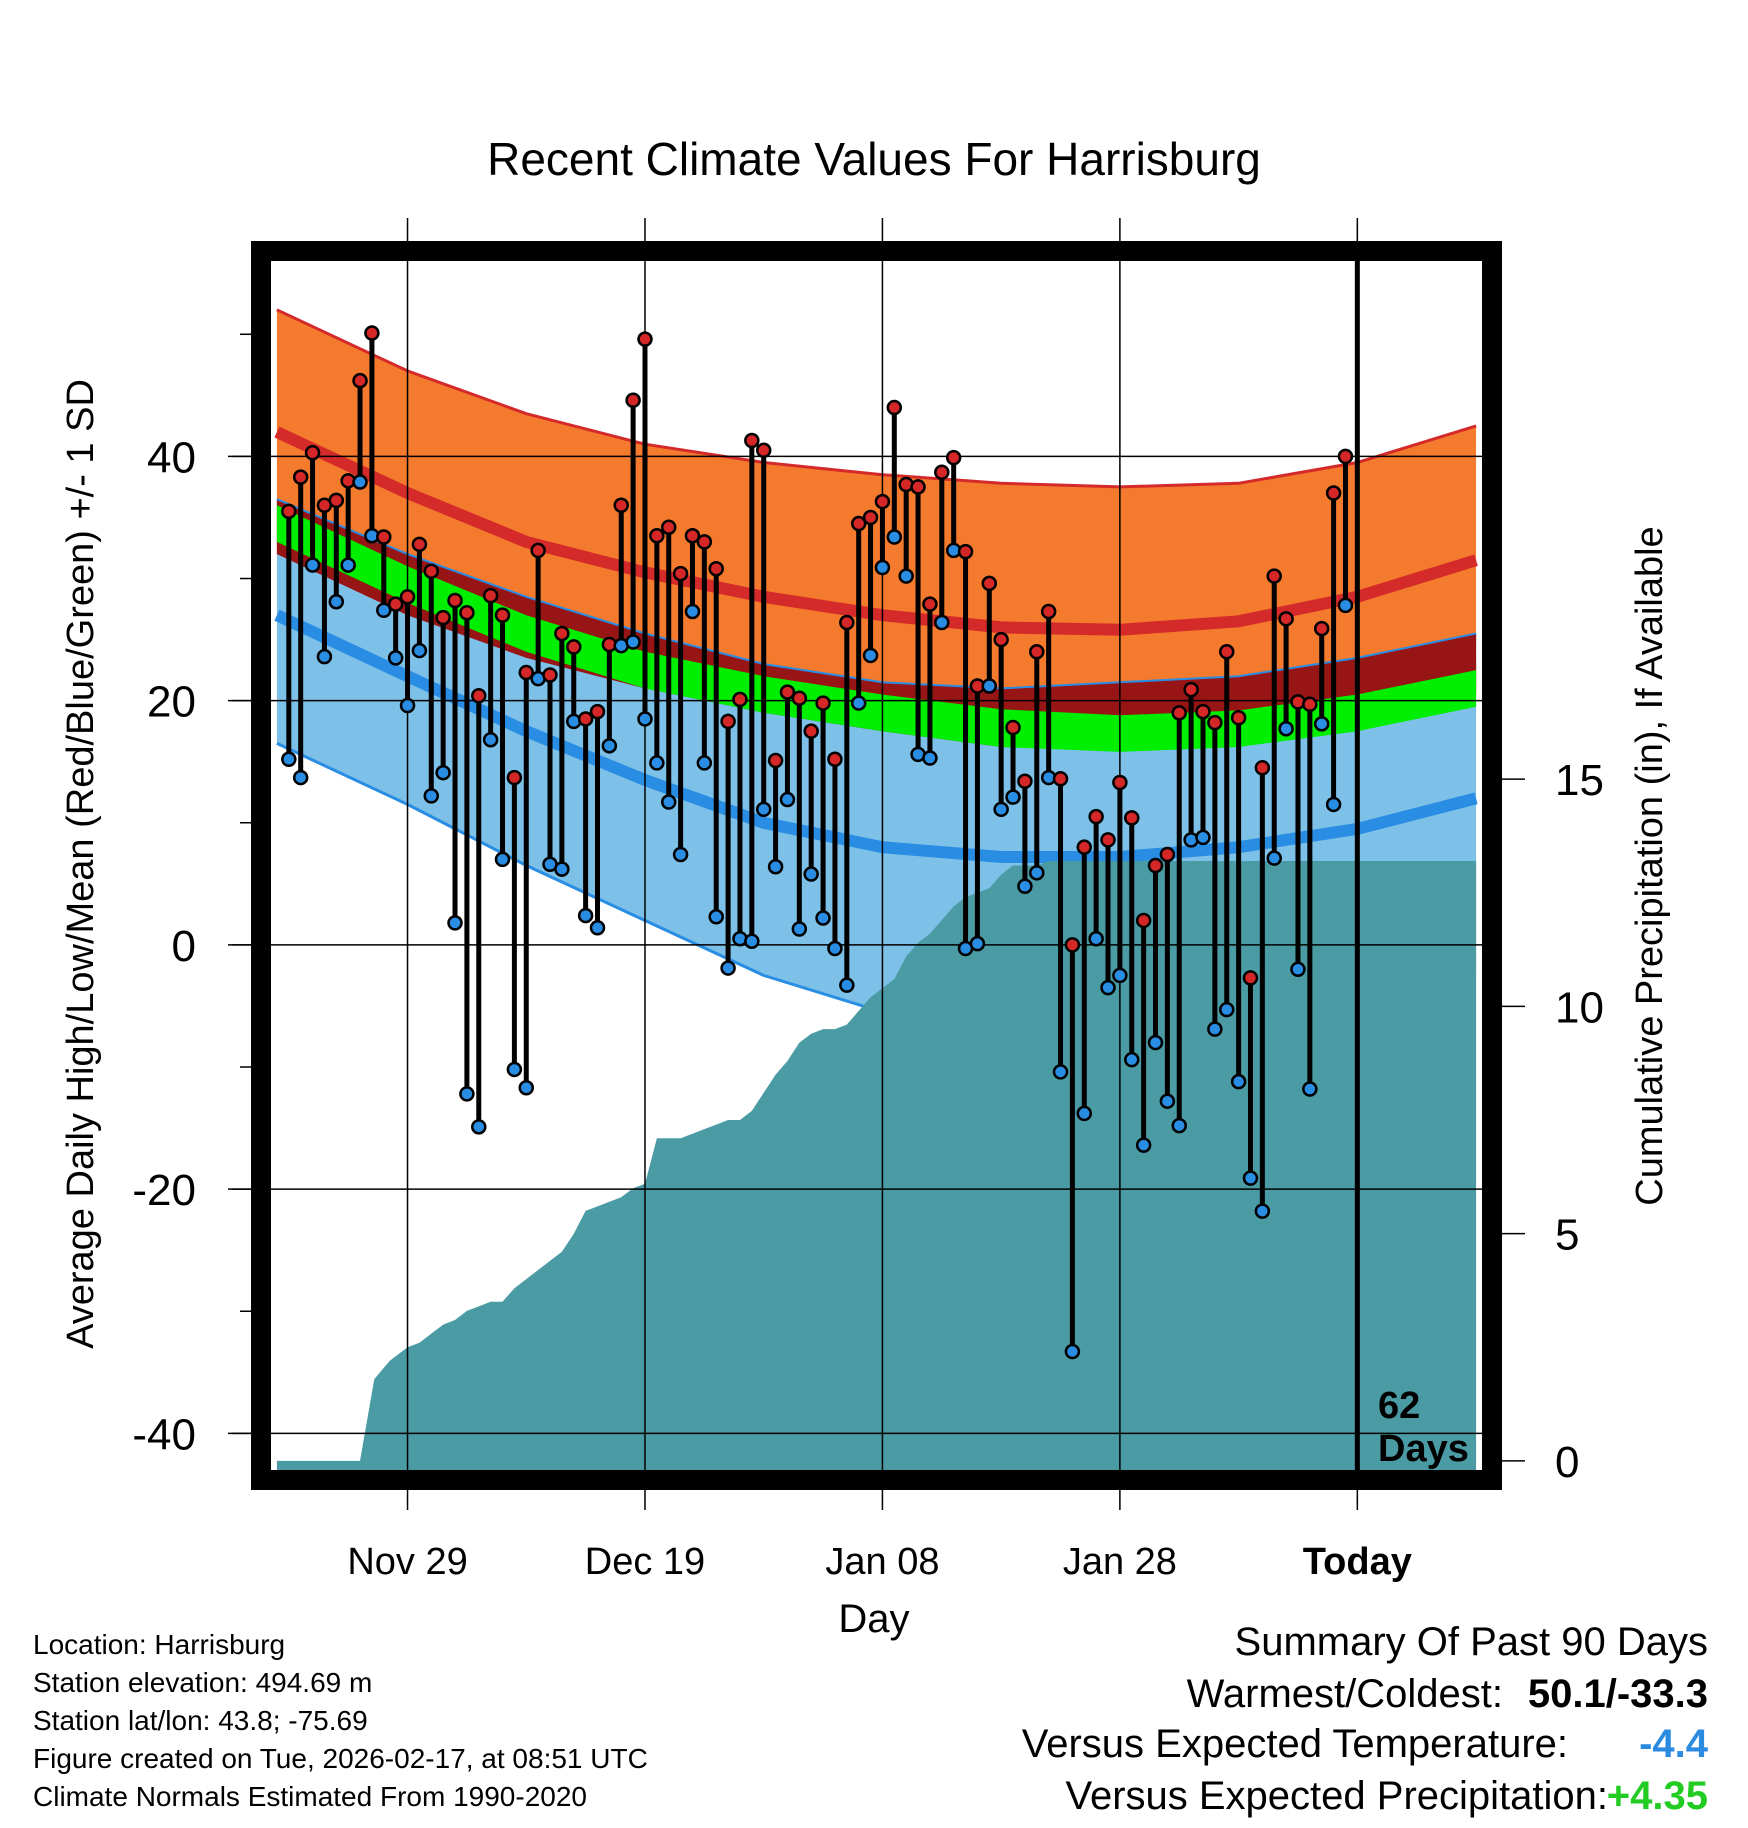 Image resolution: width=1748 pixels, height=1828 pixels. I want to click on x-tick-label: Jan 08, so click(882, 1562).